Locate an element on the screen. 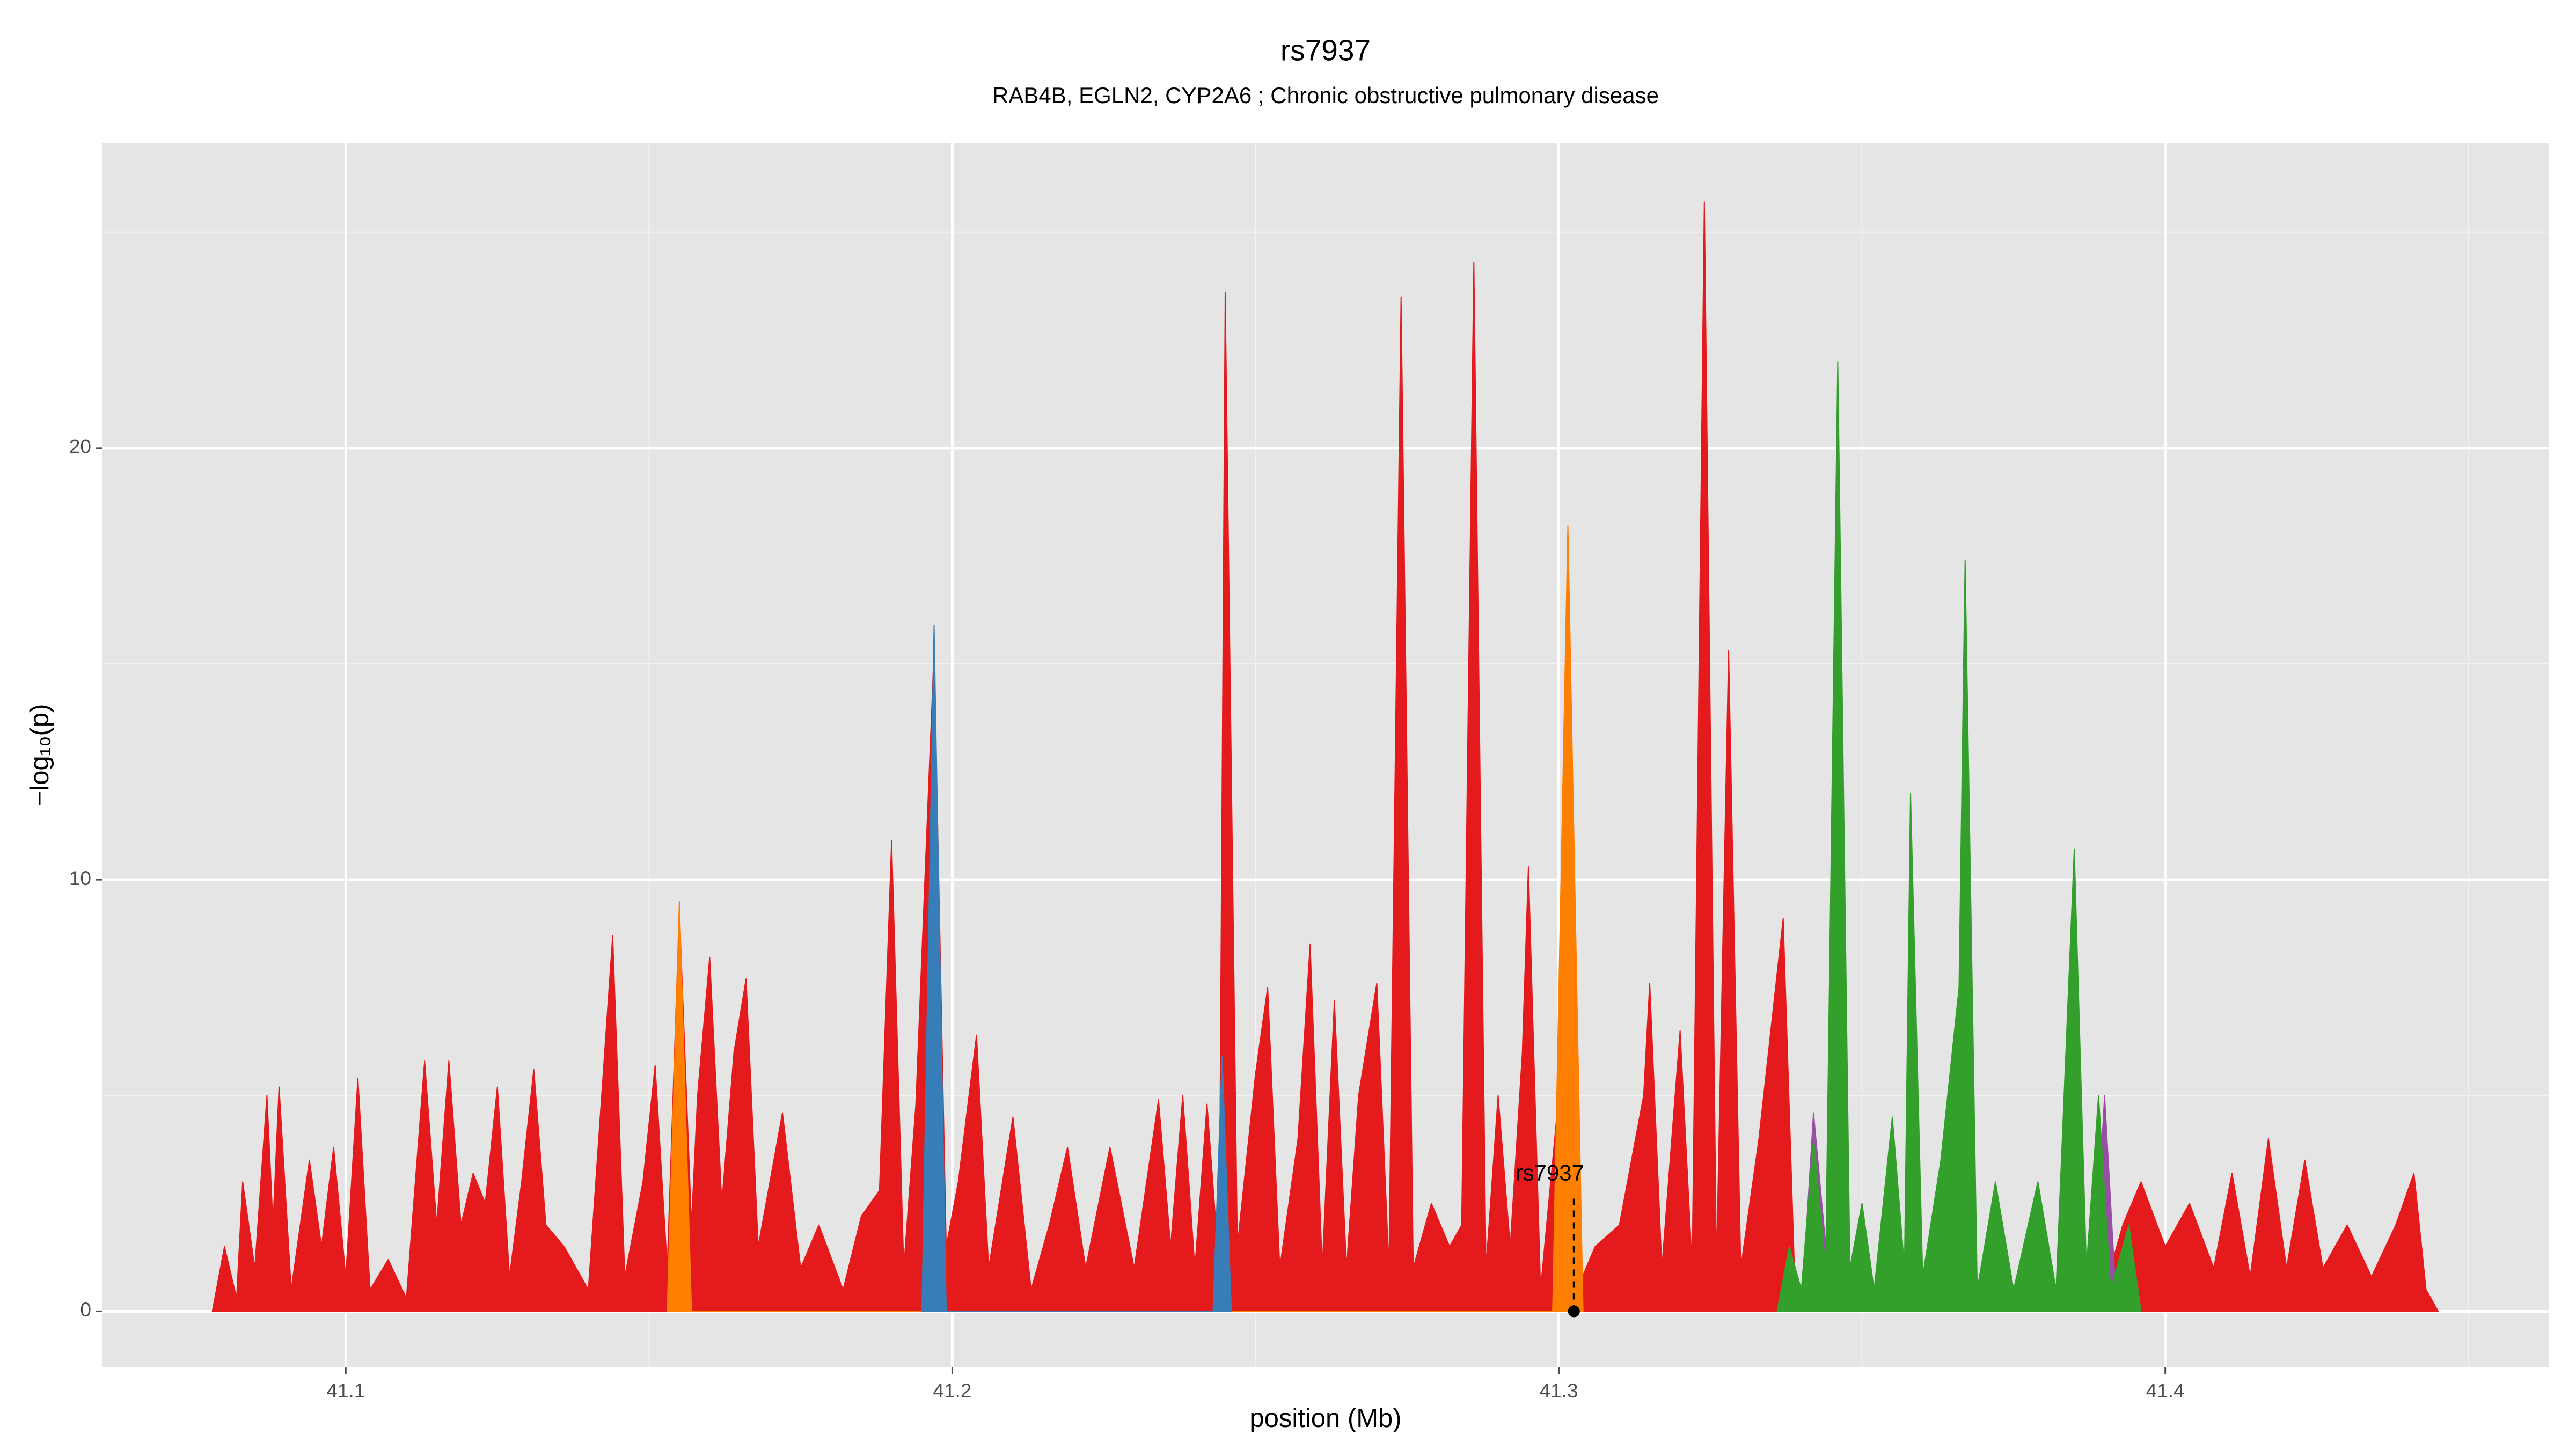 The width and height of the screenshot is (2576, 1449). x-tick-label: 41.3 is located at coordinates (1559, 1391).